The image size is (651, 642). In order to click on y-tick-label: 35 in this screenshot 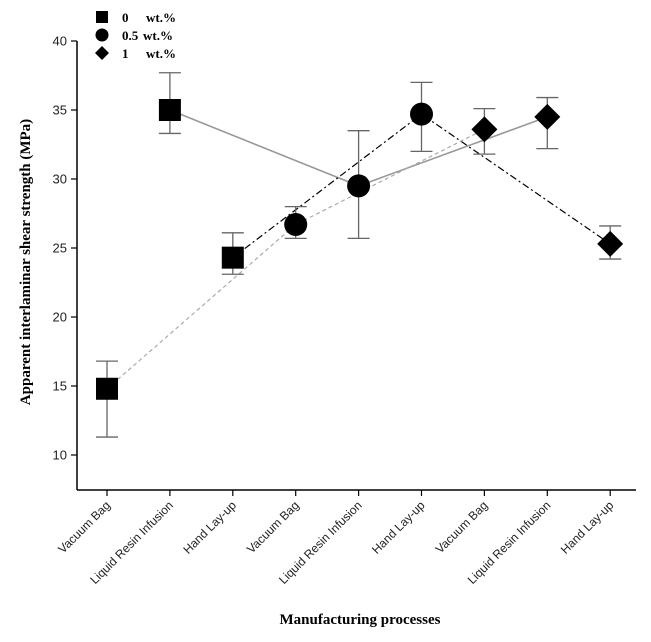, I will do `click(60, 110)`.